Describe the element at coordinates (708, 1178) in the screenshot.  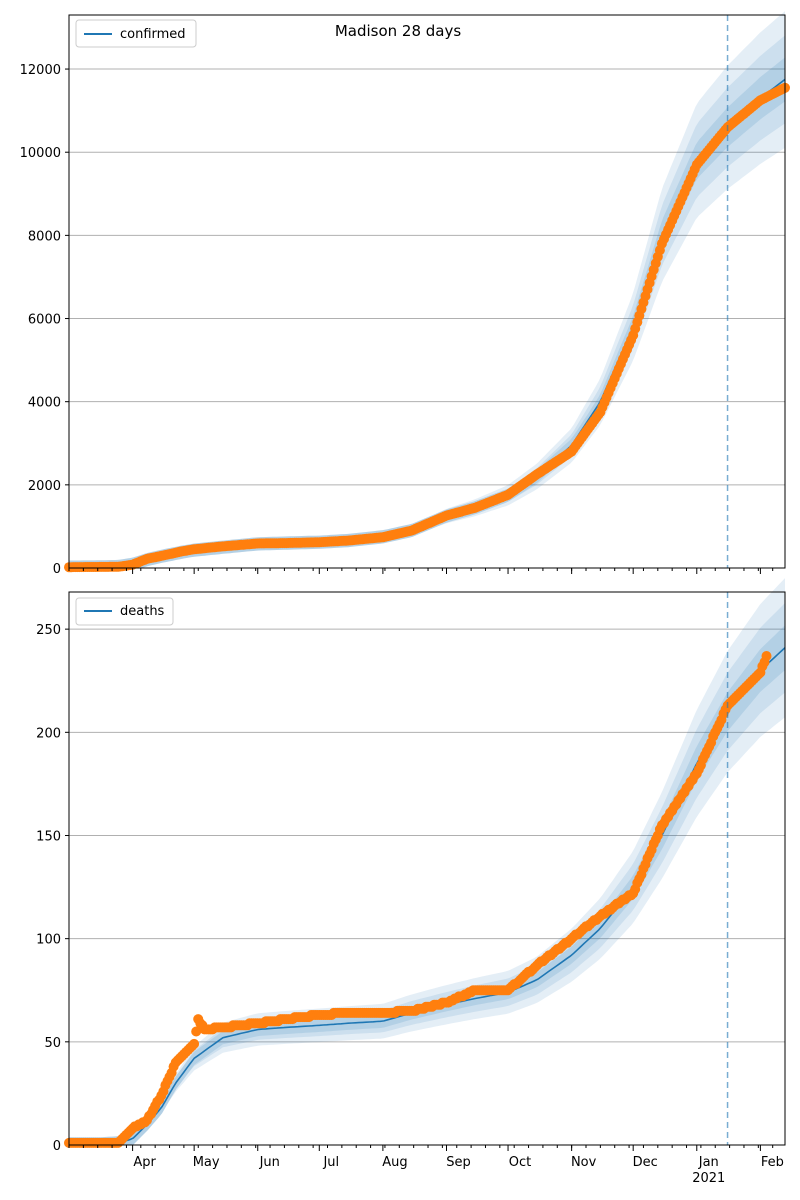
I see `x-year-label: 2021` at that location.